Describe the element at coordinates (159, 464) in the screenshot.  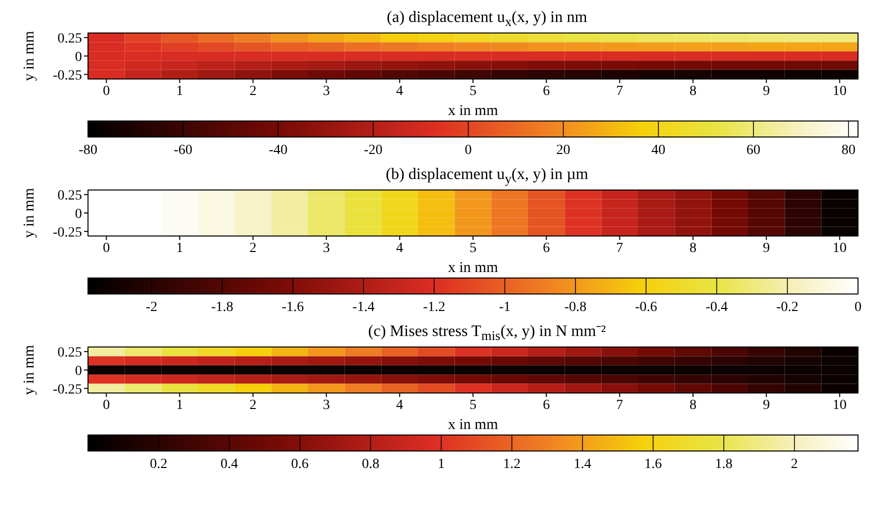
I see `color-bar-label: 0.2` at that location.